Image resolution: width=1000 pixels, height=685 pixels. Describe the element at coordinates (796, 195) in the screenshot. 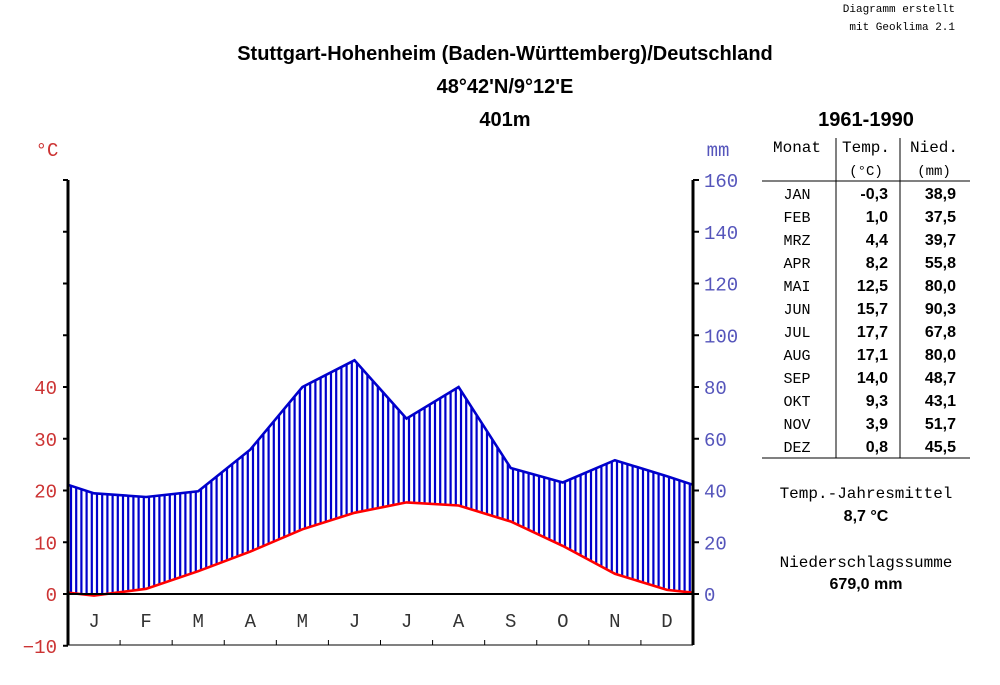

I see `table-month: JAN` at that location.